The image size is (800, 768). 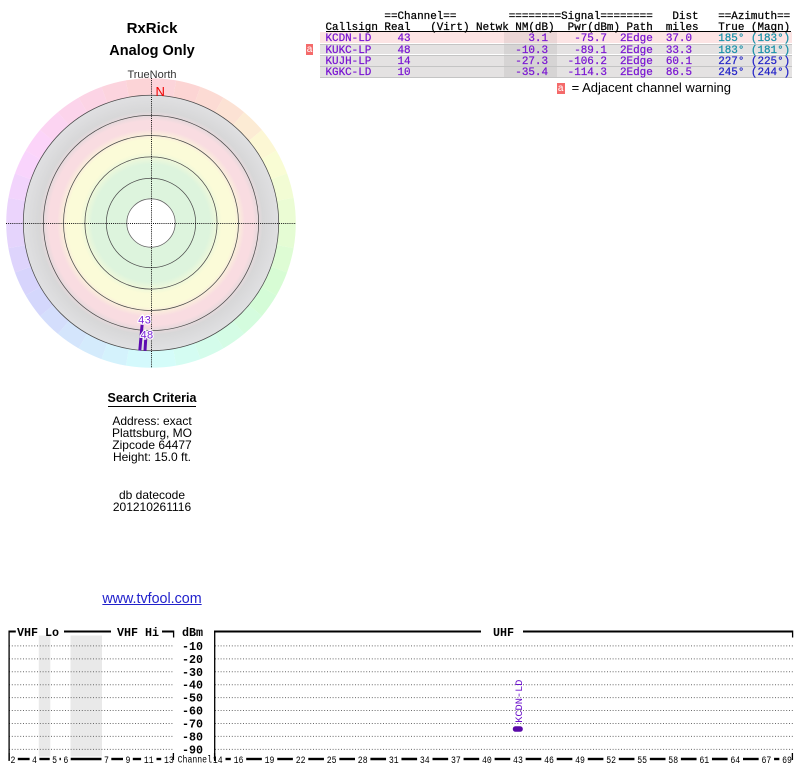 What do you see at coordinates (192, 737) in the screenshot?
I see `svg-text: -80` at bounding box center [192, 737].